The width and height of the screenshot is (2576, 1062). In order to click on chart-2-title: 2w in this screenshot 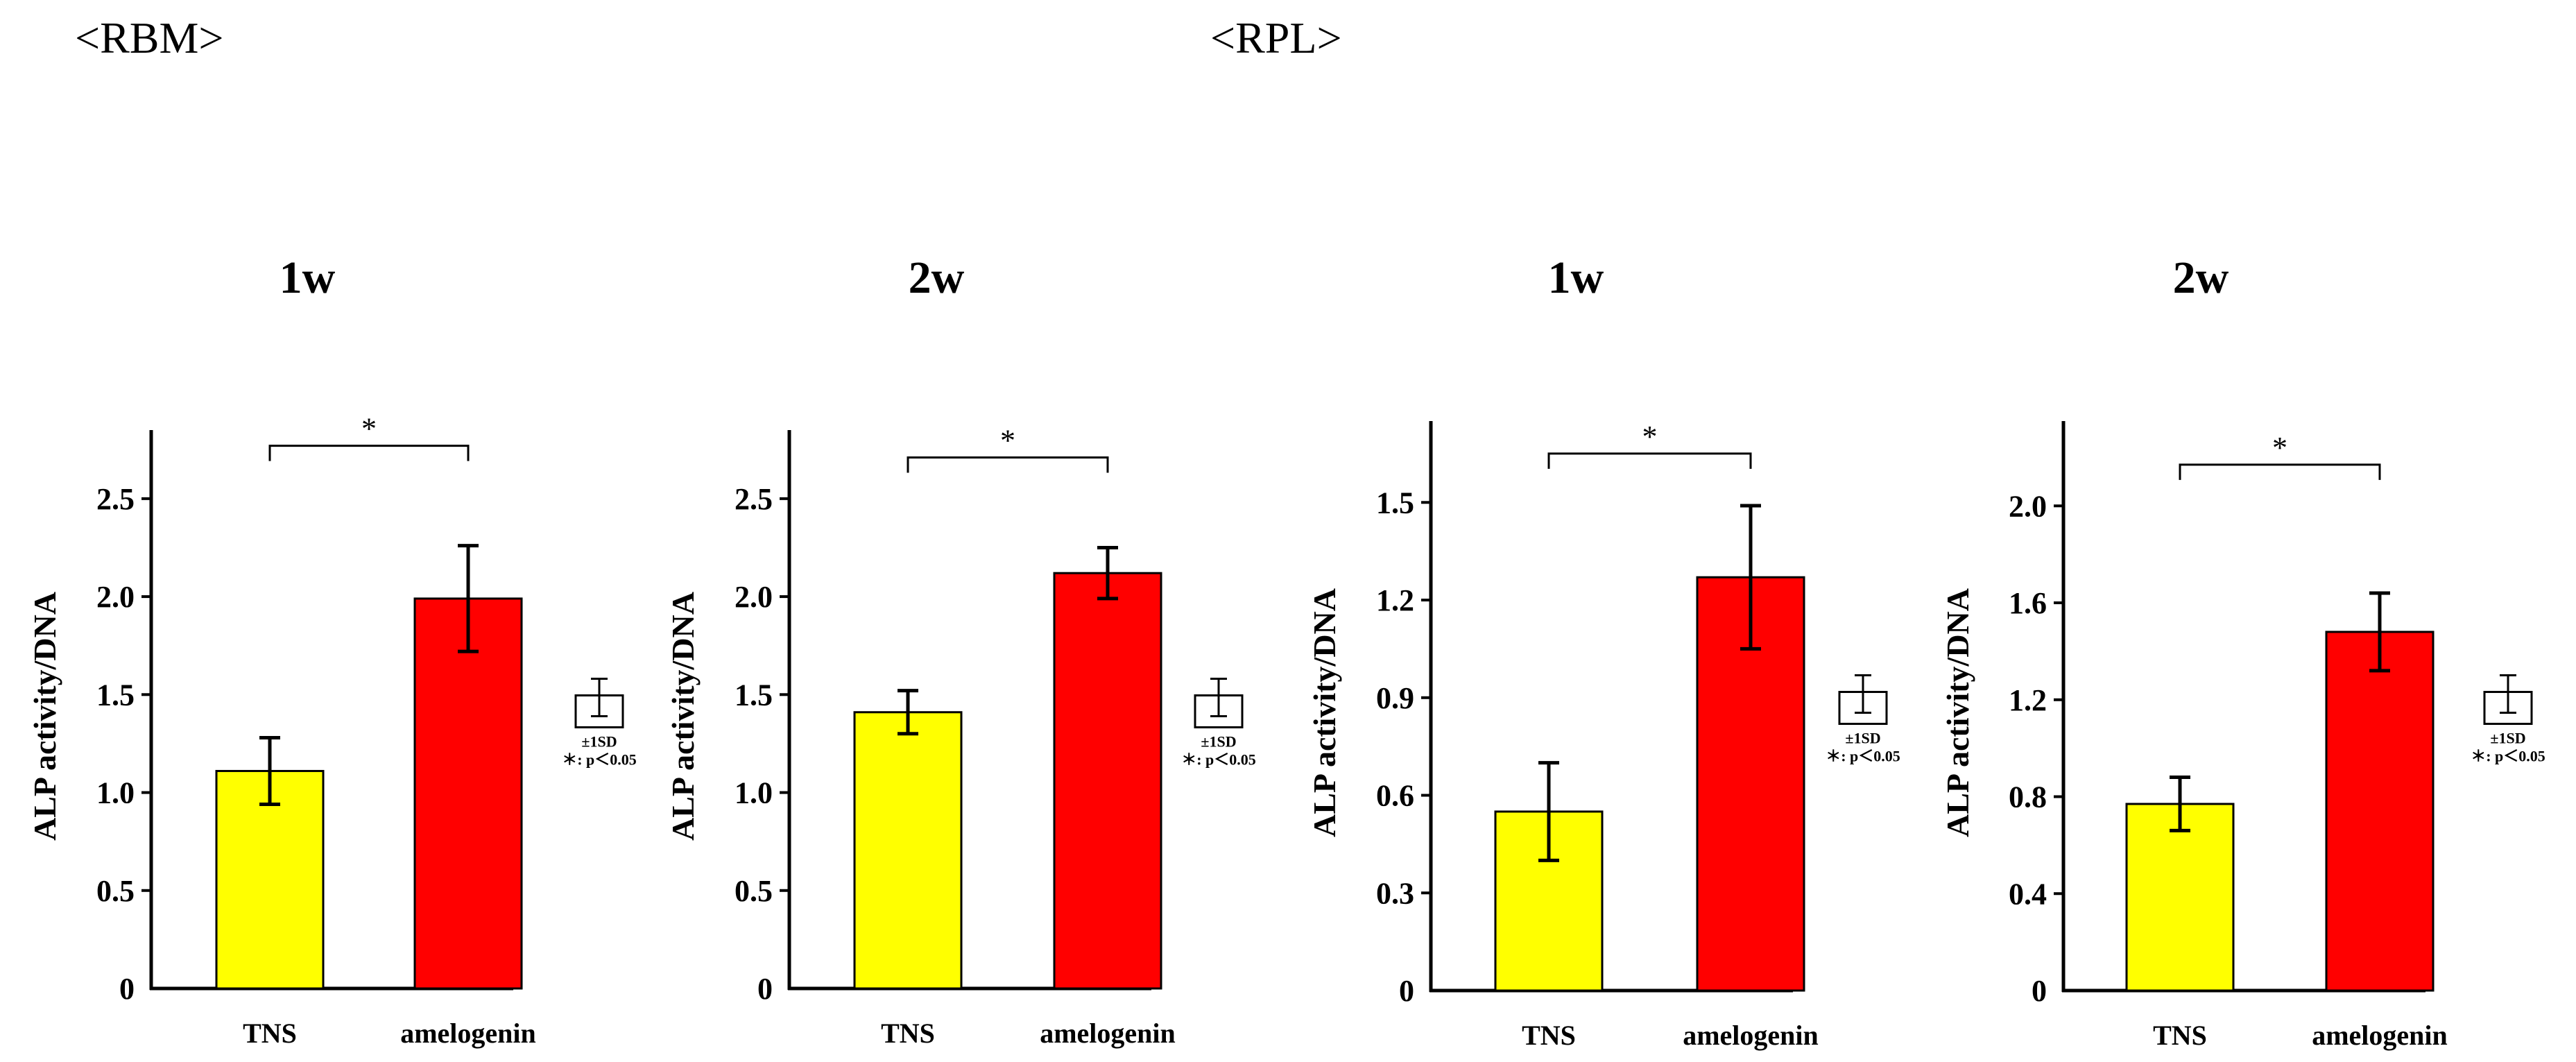, I will do `click(937, 277)`.